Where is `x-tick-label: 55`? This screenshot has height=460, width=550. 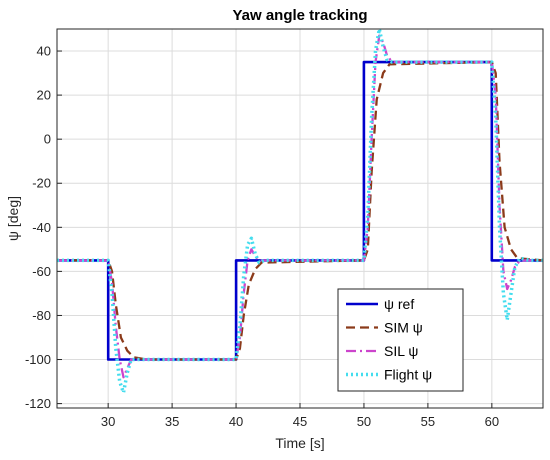 x-tick-label: 55 is located at coordinates (428, 421).